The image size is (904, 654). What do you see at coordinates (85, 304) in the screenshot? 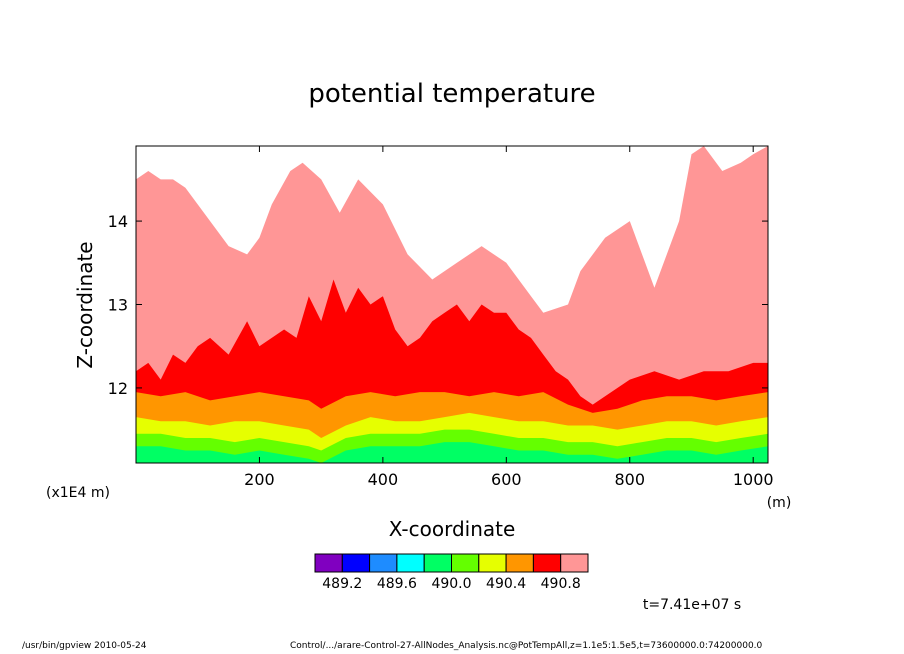
I see `y-axis-label: Z-coordinate` at bounding box center [85, 304].